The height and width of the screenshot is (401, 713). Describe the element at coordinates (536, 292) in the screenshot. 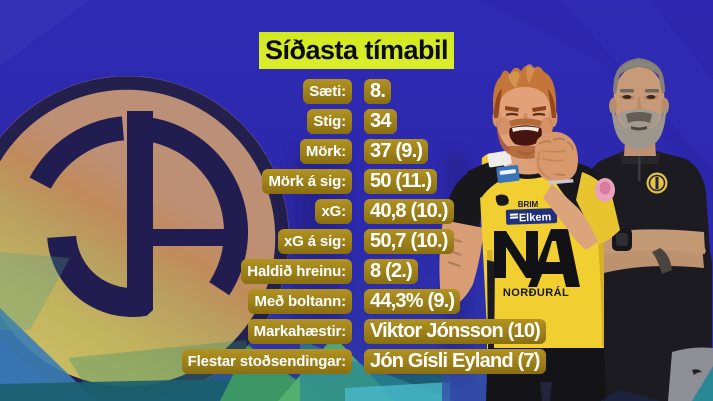

I see `svg-text: NORÐURÁL` at that location.